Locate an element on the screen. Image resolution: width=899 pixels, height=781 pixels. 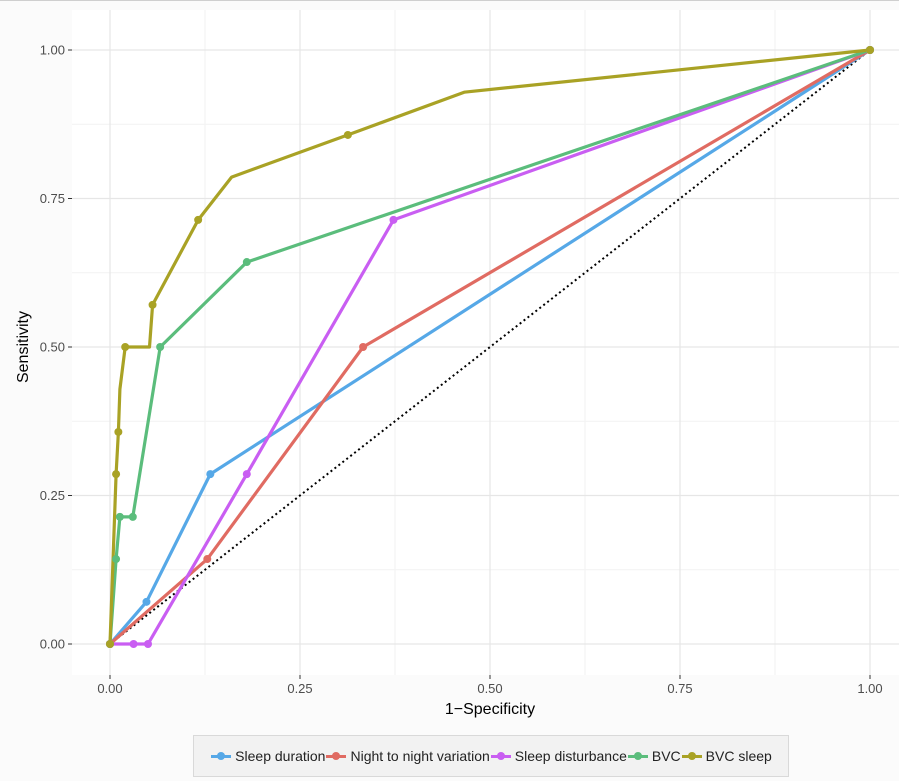
x-tick-label: 0.50 is located at coordinates (489, 688).